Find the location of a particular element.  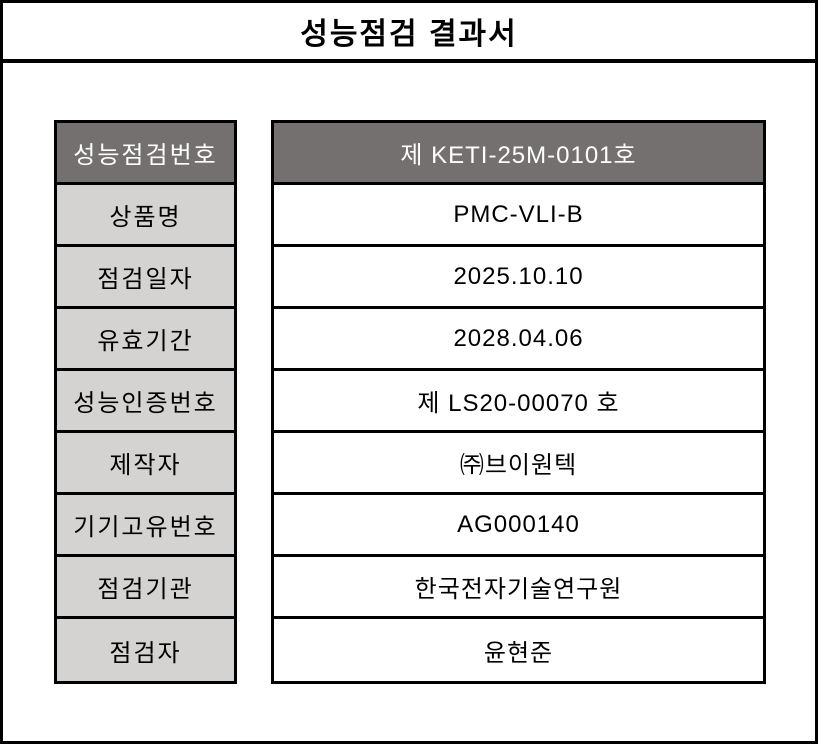

row-3-value: 2028.04.06 is located at coordinates (518, 340).